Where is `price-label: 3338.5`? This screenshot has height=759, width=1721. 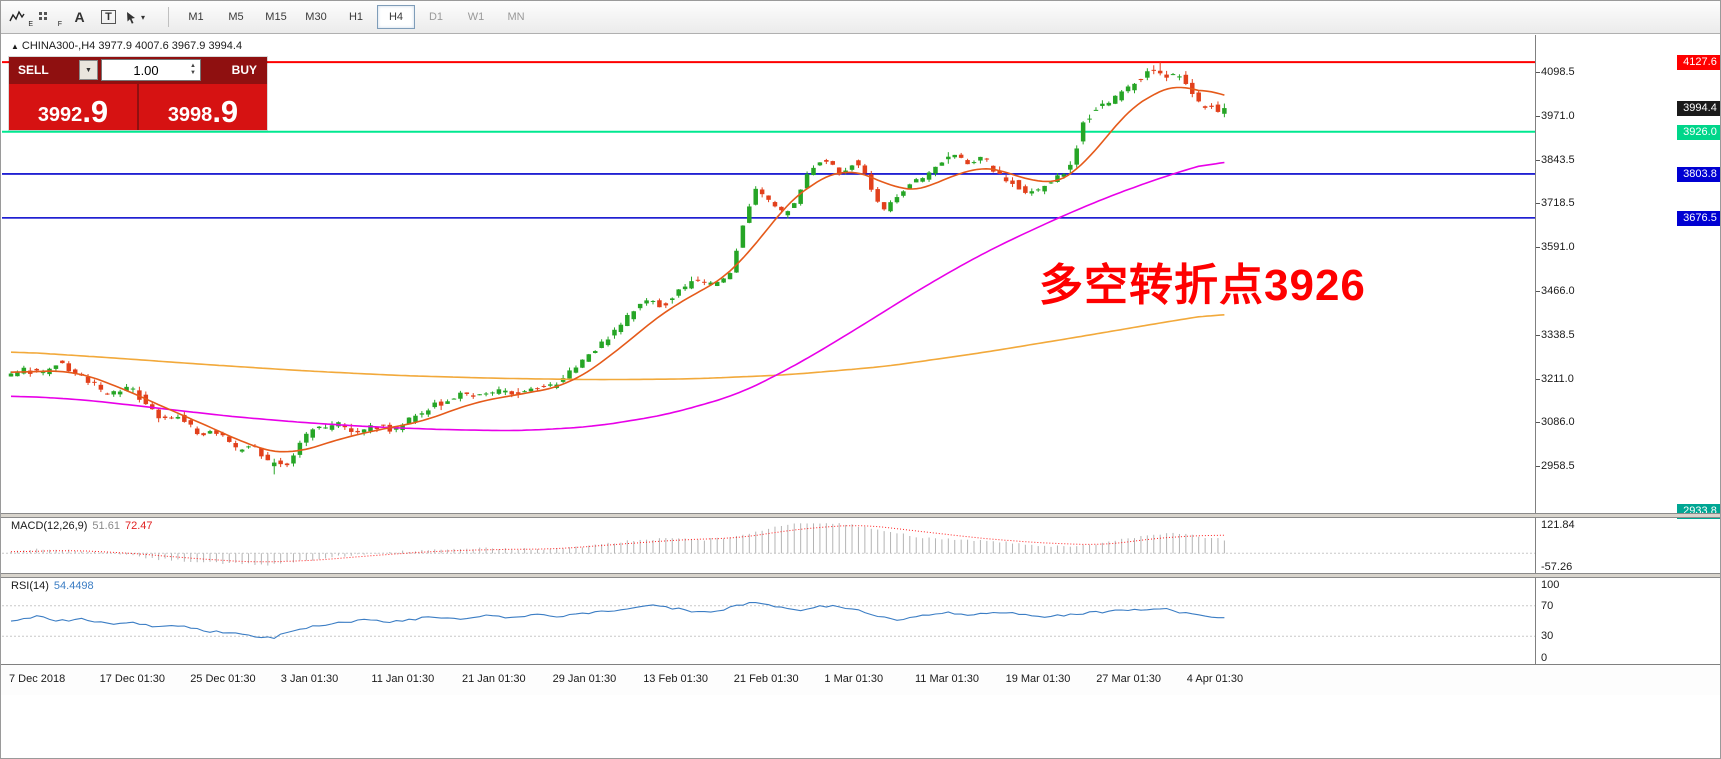 price-label: 3338.5 is located at coordinates (1558, 334).